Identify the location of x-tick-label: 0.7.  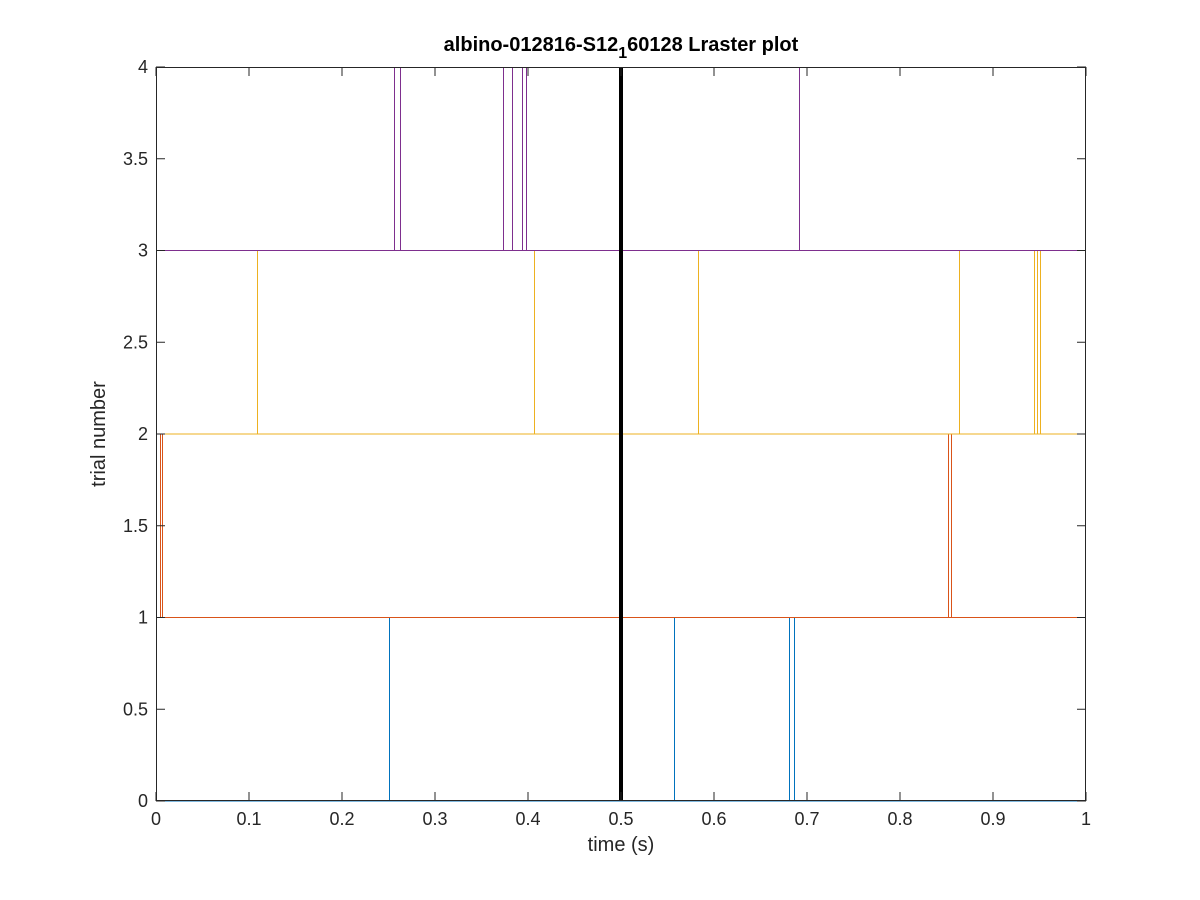
(806, 819).